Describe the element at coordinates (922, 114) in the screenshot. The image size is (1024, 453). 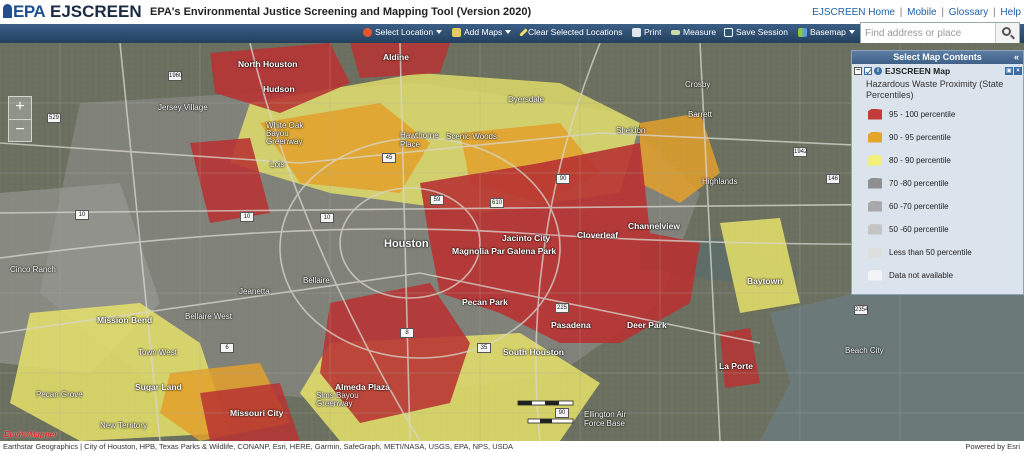
I see `legend-label: 95 - 100 percentile` at that location.